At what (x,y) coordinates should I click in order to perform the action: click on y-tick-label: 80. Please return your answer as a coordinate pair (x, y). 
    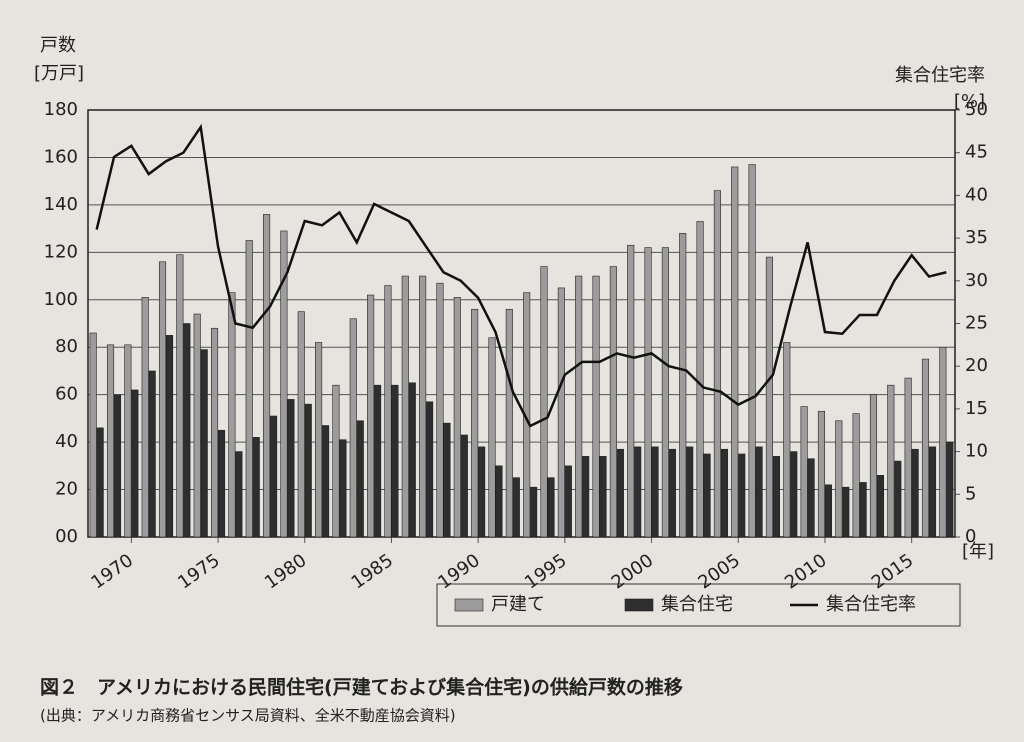
    Looking at the image, I should click on (66, 346).